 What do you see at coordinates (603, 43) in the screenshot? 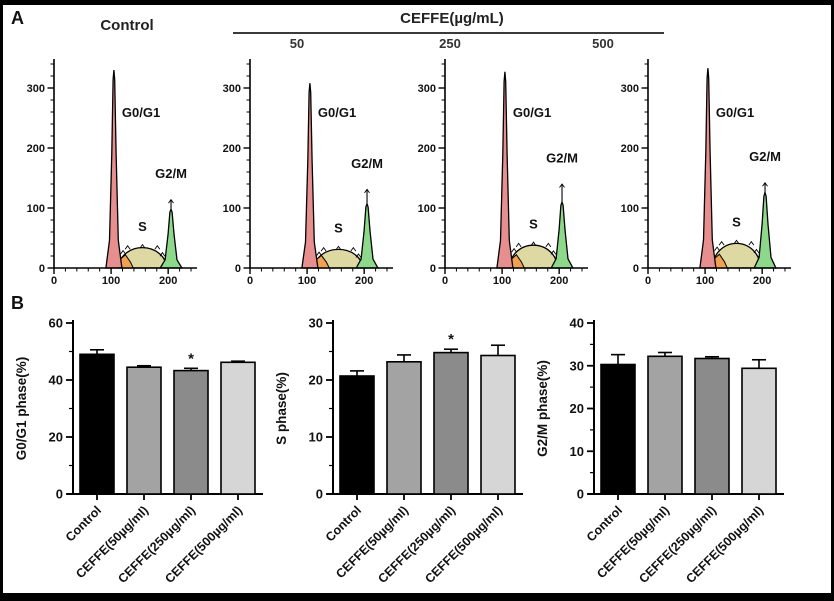
I see `dose-label-500: 500` at bounding box center [603, 43].